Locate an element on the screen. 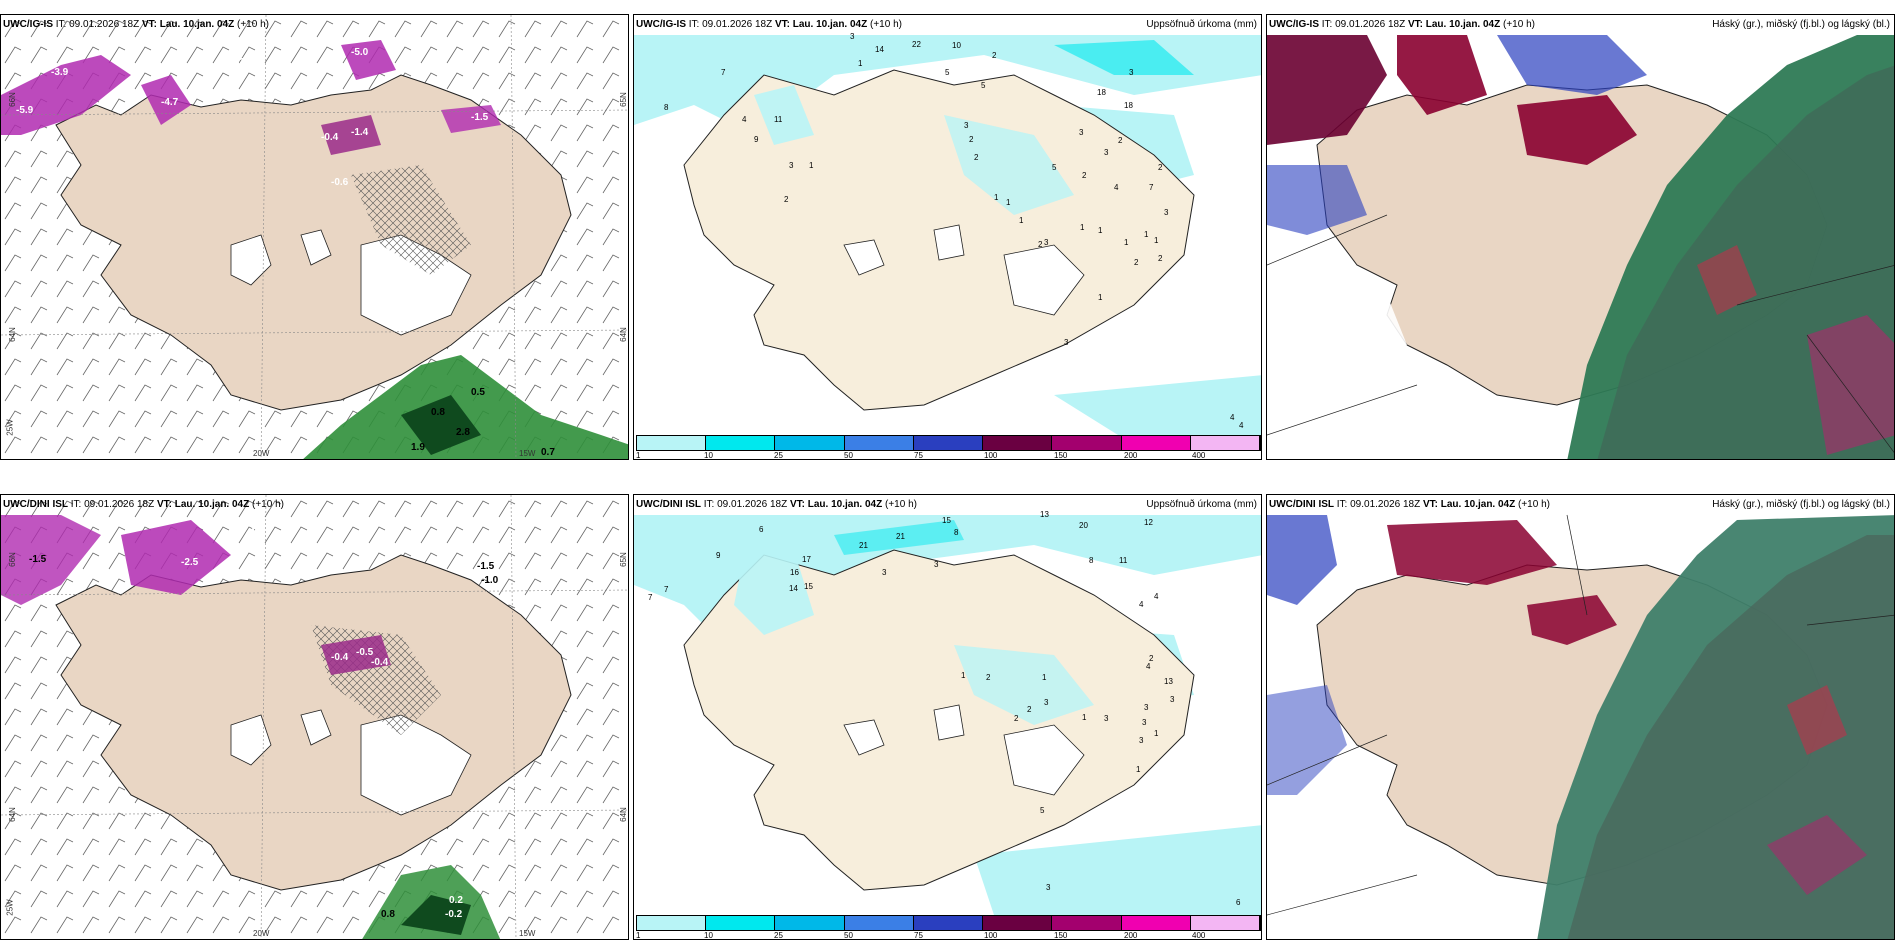  value-label: 0.2 is located at coordinates (456, 900).